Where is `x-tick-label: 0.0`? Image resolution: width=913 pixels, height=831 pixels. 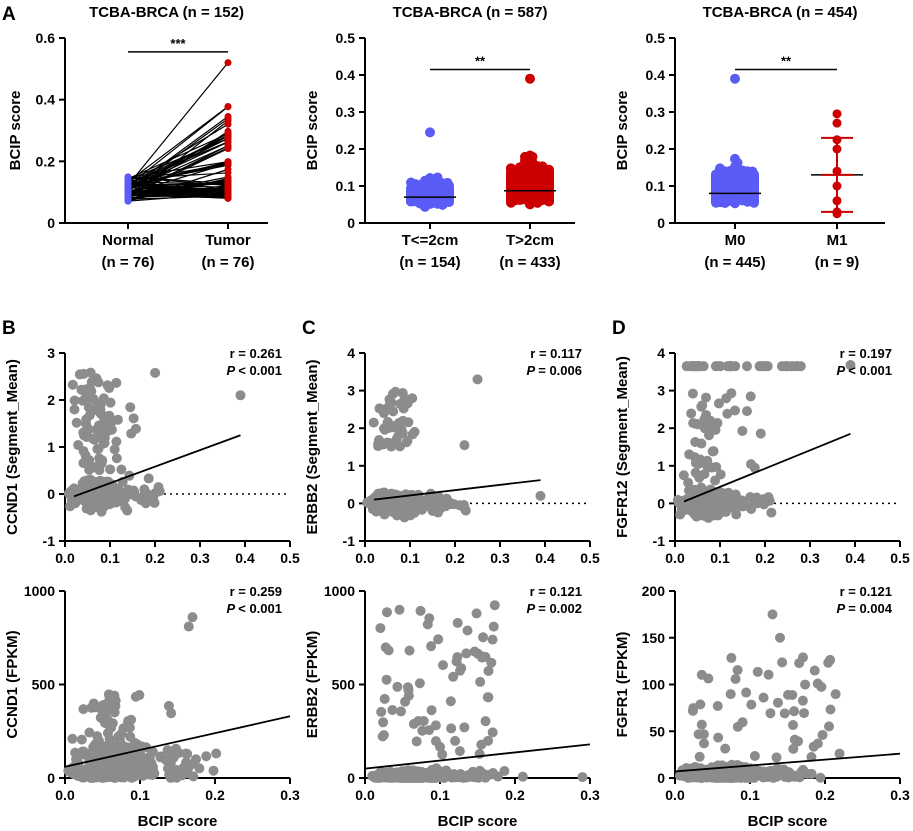 x-tick-label: 0.0 is located at coordinates (675, 558).